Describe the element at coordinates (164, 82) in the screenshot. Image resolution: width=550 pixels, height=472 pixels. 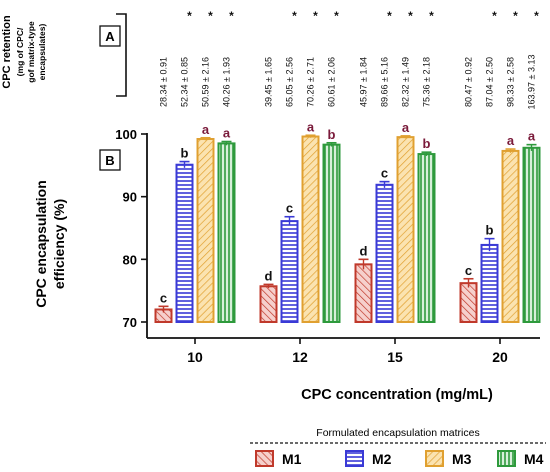
I see `retention-value: 28.34 ± 0.91` at that location.